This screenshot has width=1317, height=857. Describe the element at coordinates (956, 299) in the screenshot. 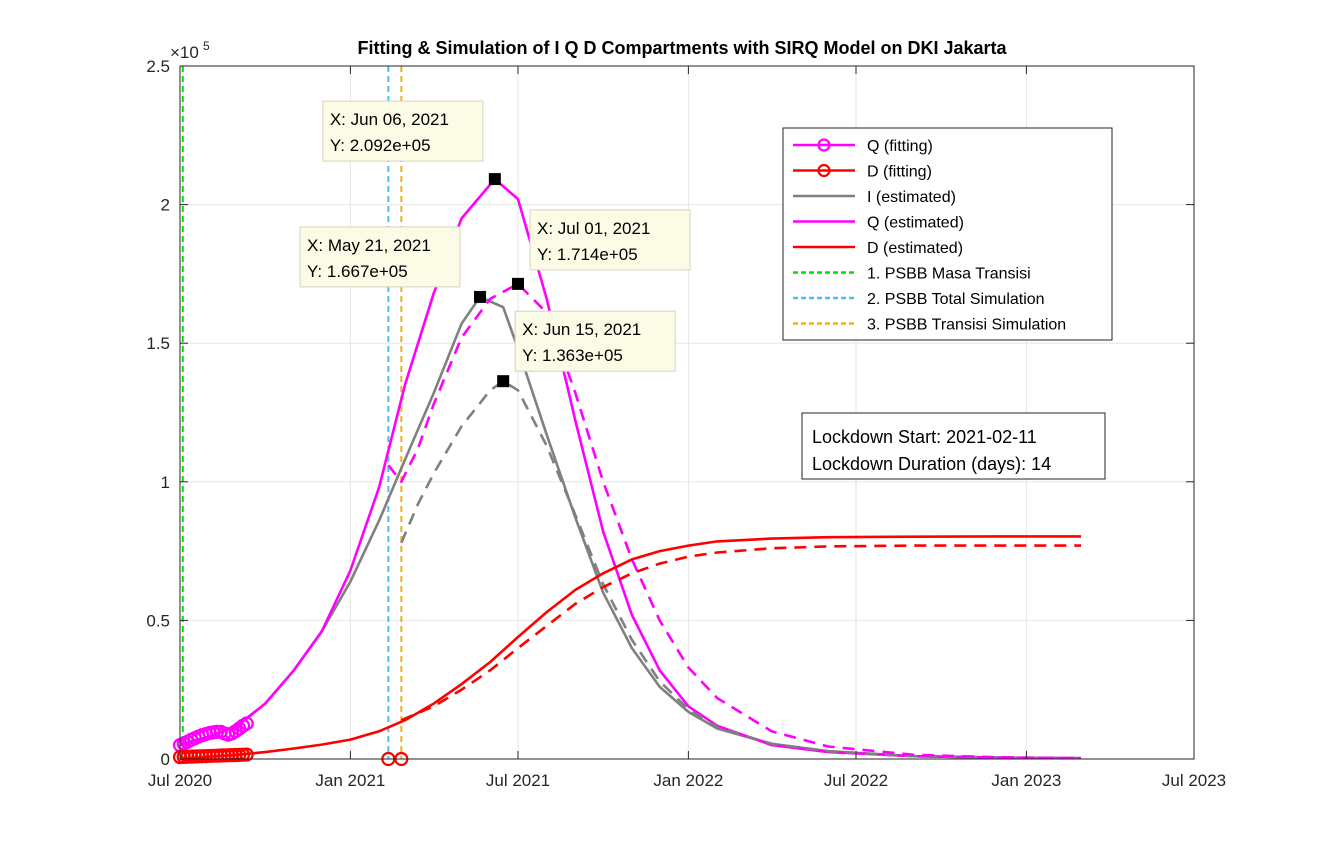

I see `legend-label: 2. PSBB Total Simulation` at that location.